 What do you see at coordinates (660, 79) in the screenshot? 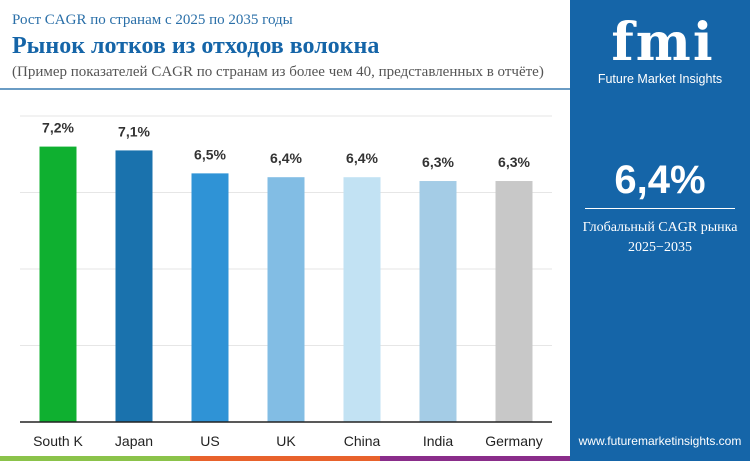
I see `logo-company-name: Future Market Insights` at bounding box center [660, 79].